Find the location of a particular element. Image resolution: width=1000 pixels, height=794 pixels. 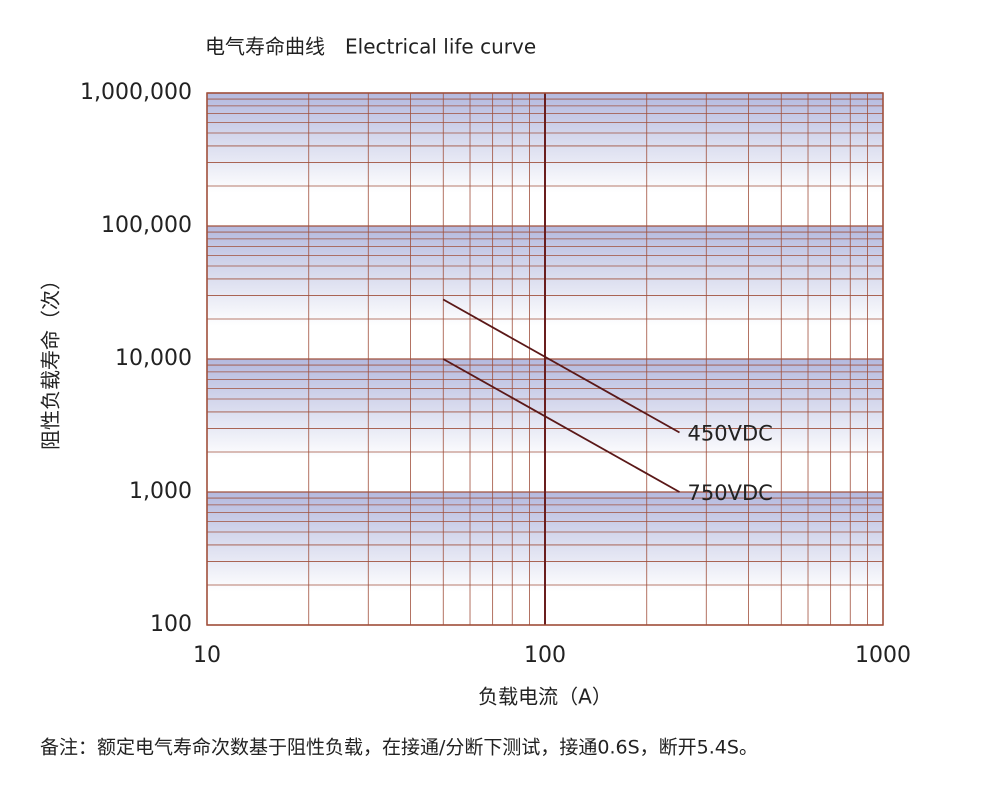

x-axis-label: 负载电流（A） is located at coordinates (545, 697).